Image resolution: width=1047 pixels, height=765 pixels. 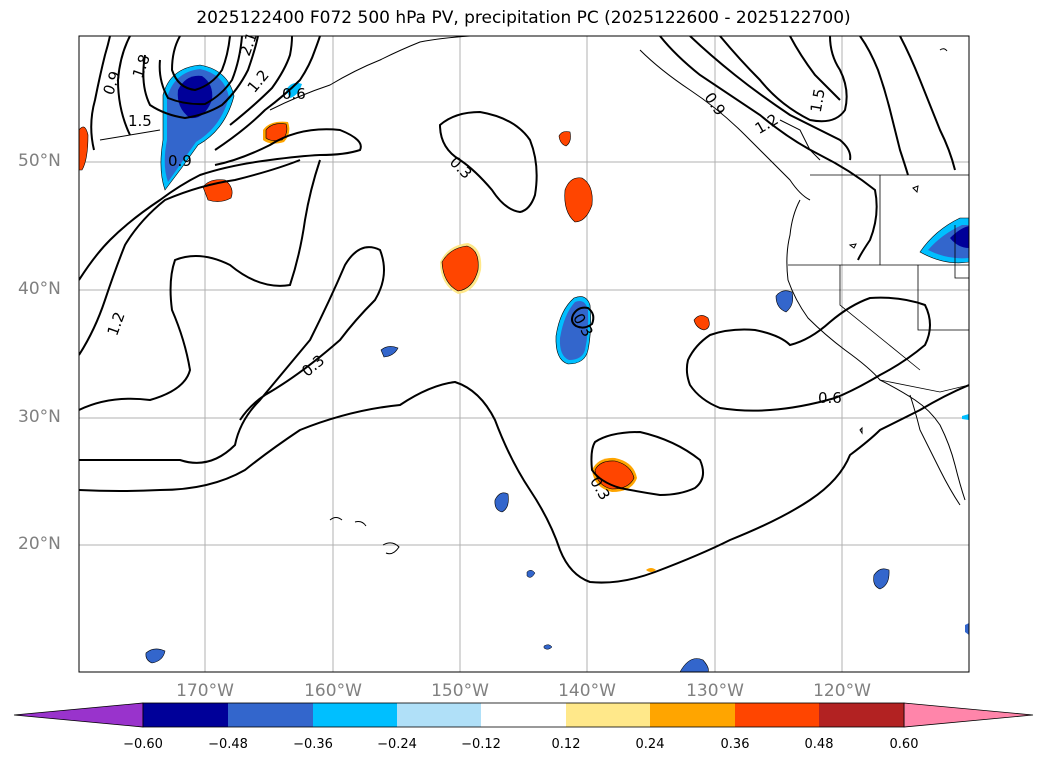 What do you see at coordinates (205, 691) in the screenshot?
I see `lon-label: 170°W` at bounding box center [205, 691].